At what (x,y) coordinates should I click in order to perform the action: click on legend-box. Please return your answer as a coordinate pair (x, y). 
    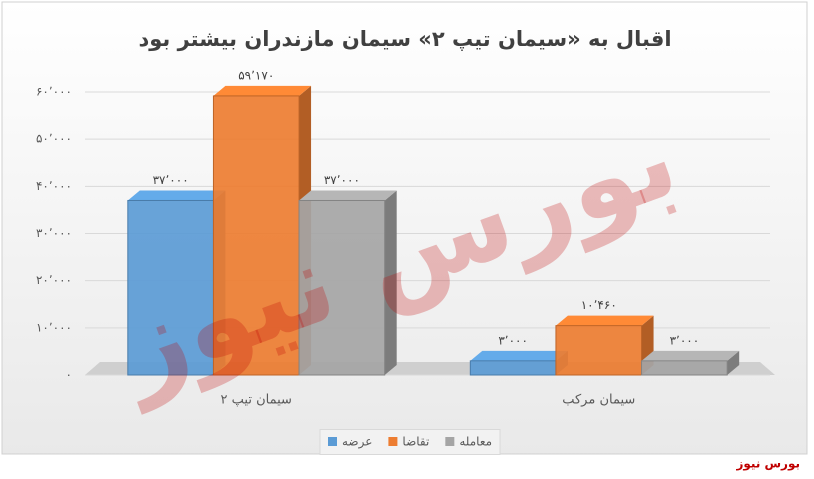
    Looking at the image, I should click on (410, 442).